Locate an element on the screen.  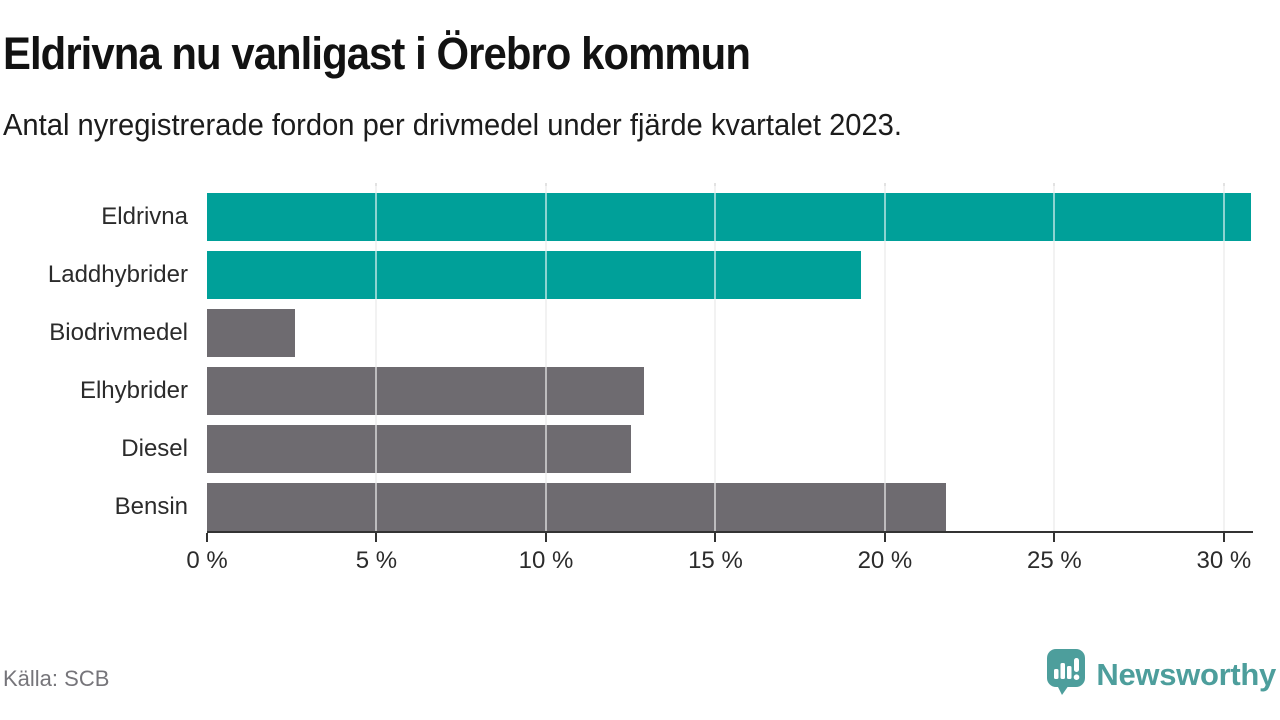
bar-biodrivmedel is located at coordinates (251, 333).